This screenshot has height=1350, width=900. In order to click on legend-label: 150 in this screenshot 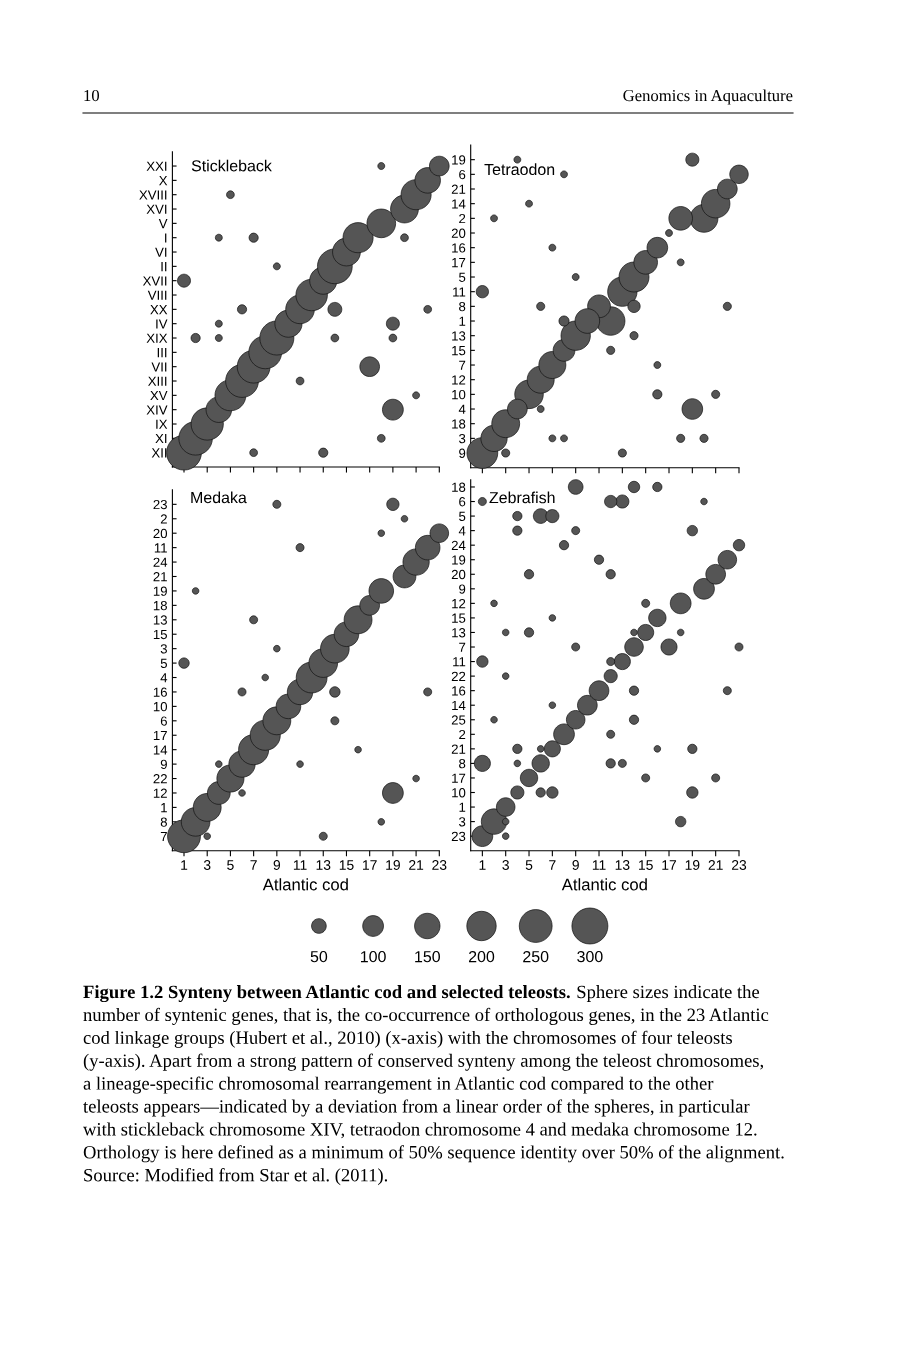, I will do `click(427, 956)`.